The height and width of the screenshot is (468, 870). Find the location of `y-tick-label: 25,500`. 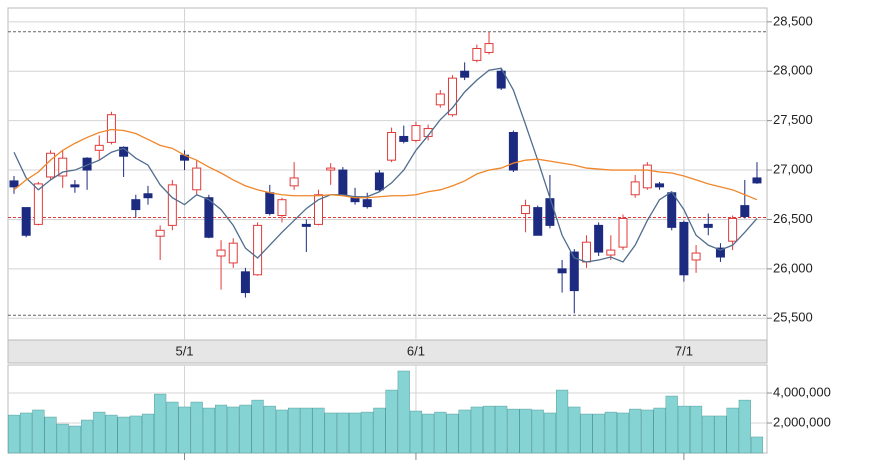

y-tick-label: 25,500 is located at coordinates (793, 317).